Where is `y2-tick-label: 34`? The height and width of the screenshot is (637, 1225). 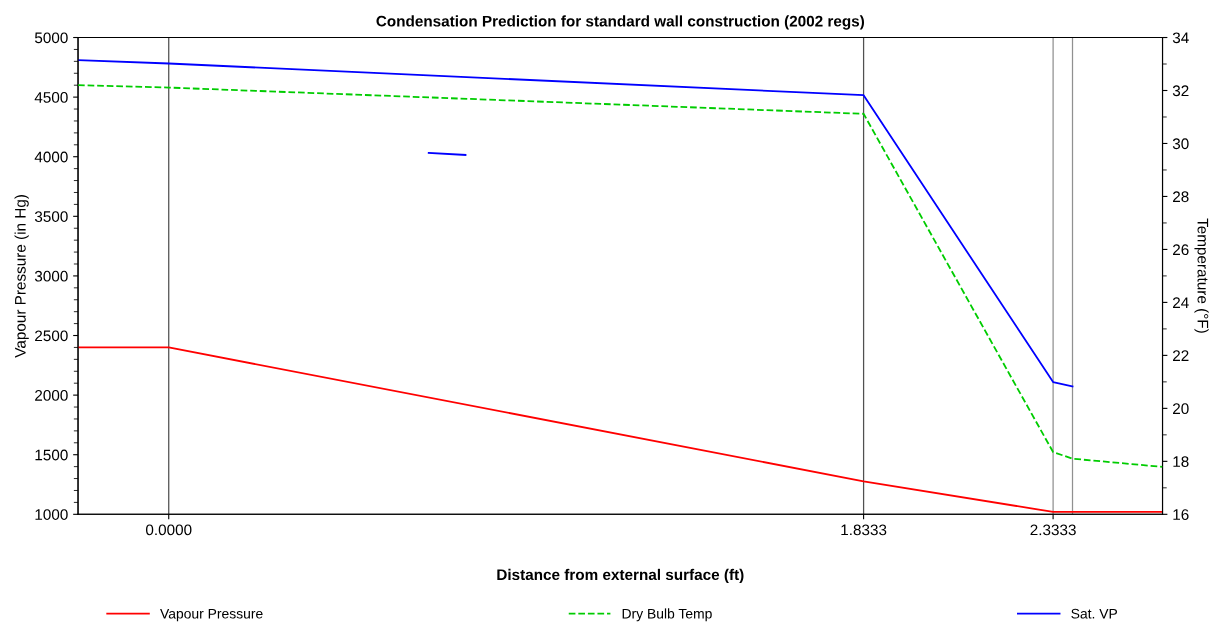 y2-tick-label: 34 is located at coordinates (1180, 38).